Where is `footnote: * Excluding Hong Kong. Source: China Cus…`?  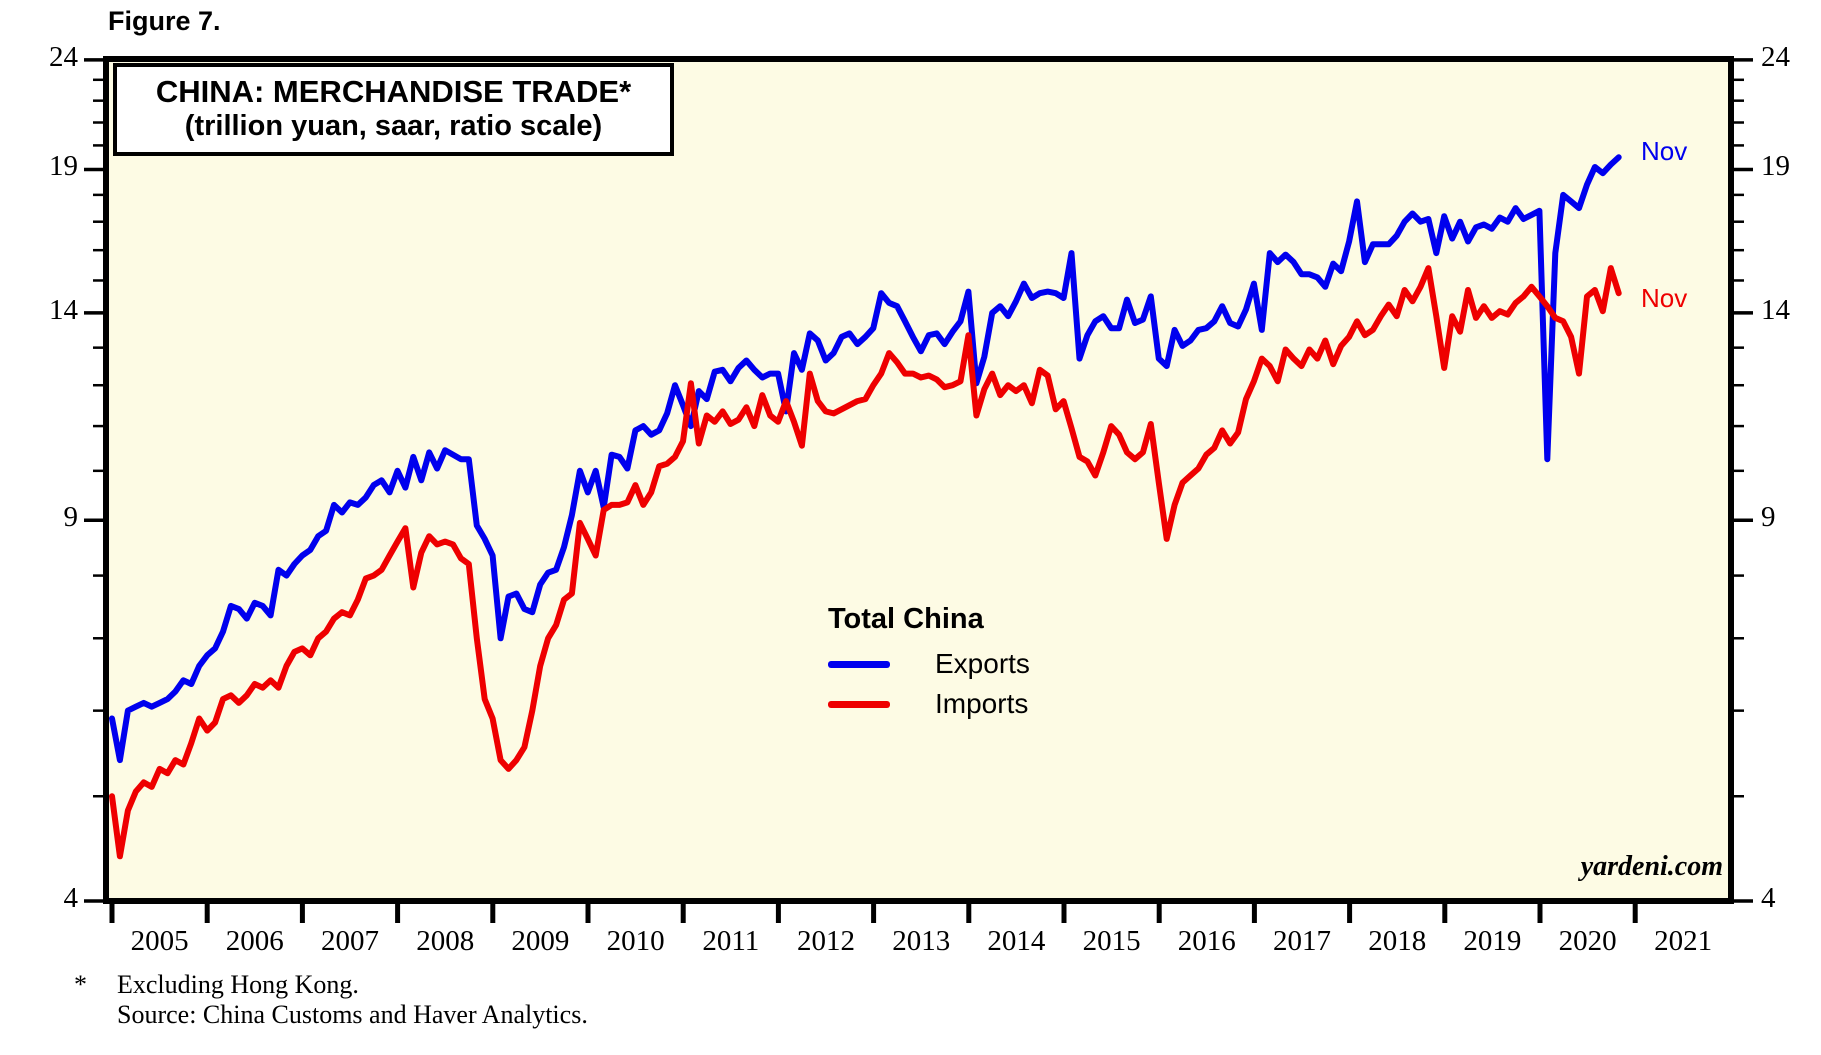
footnote: * Excluding Hong Kong. Source: China Cus… is located at coordinates (331, 1000).